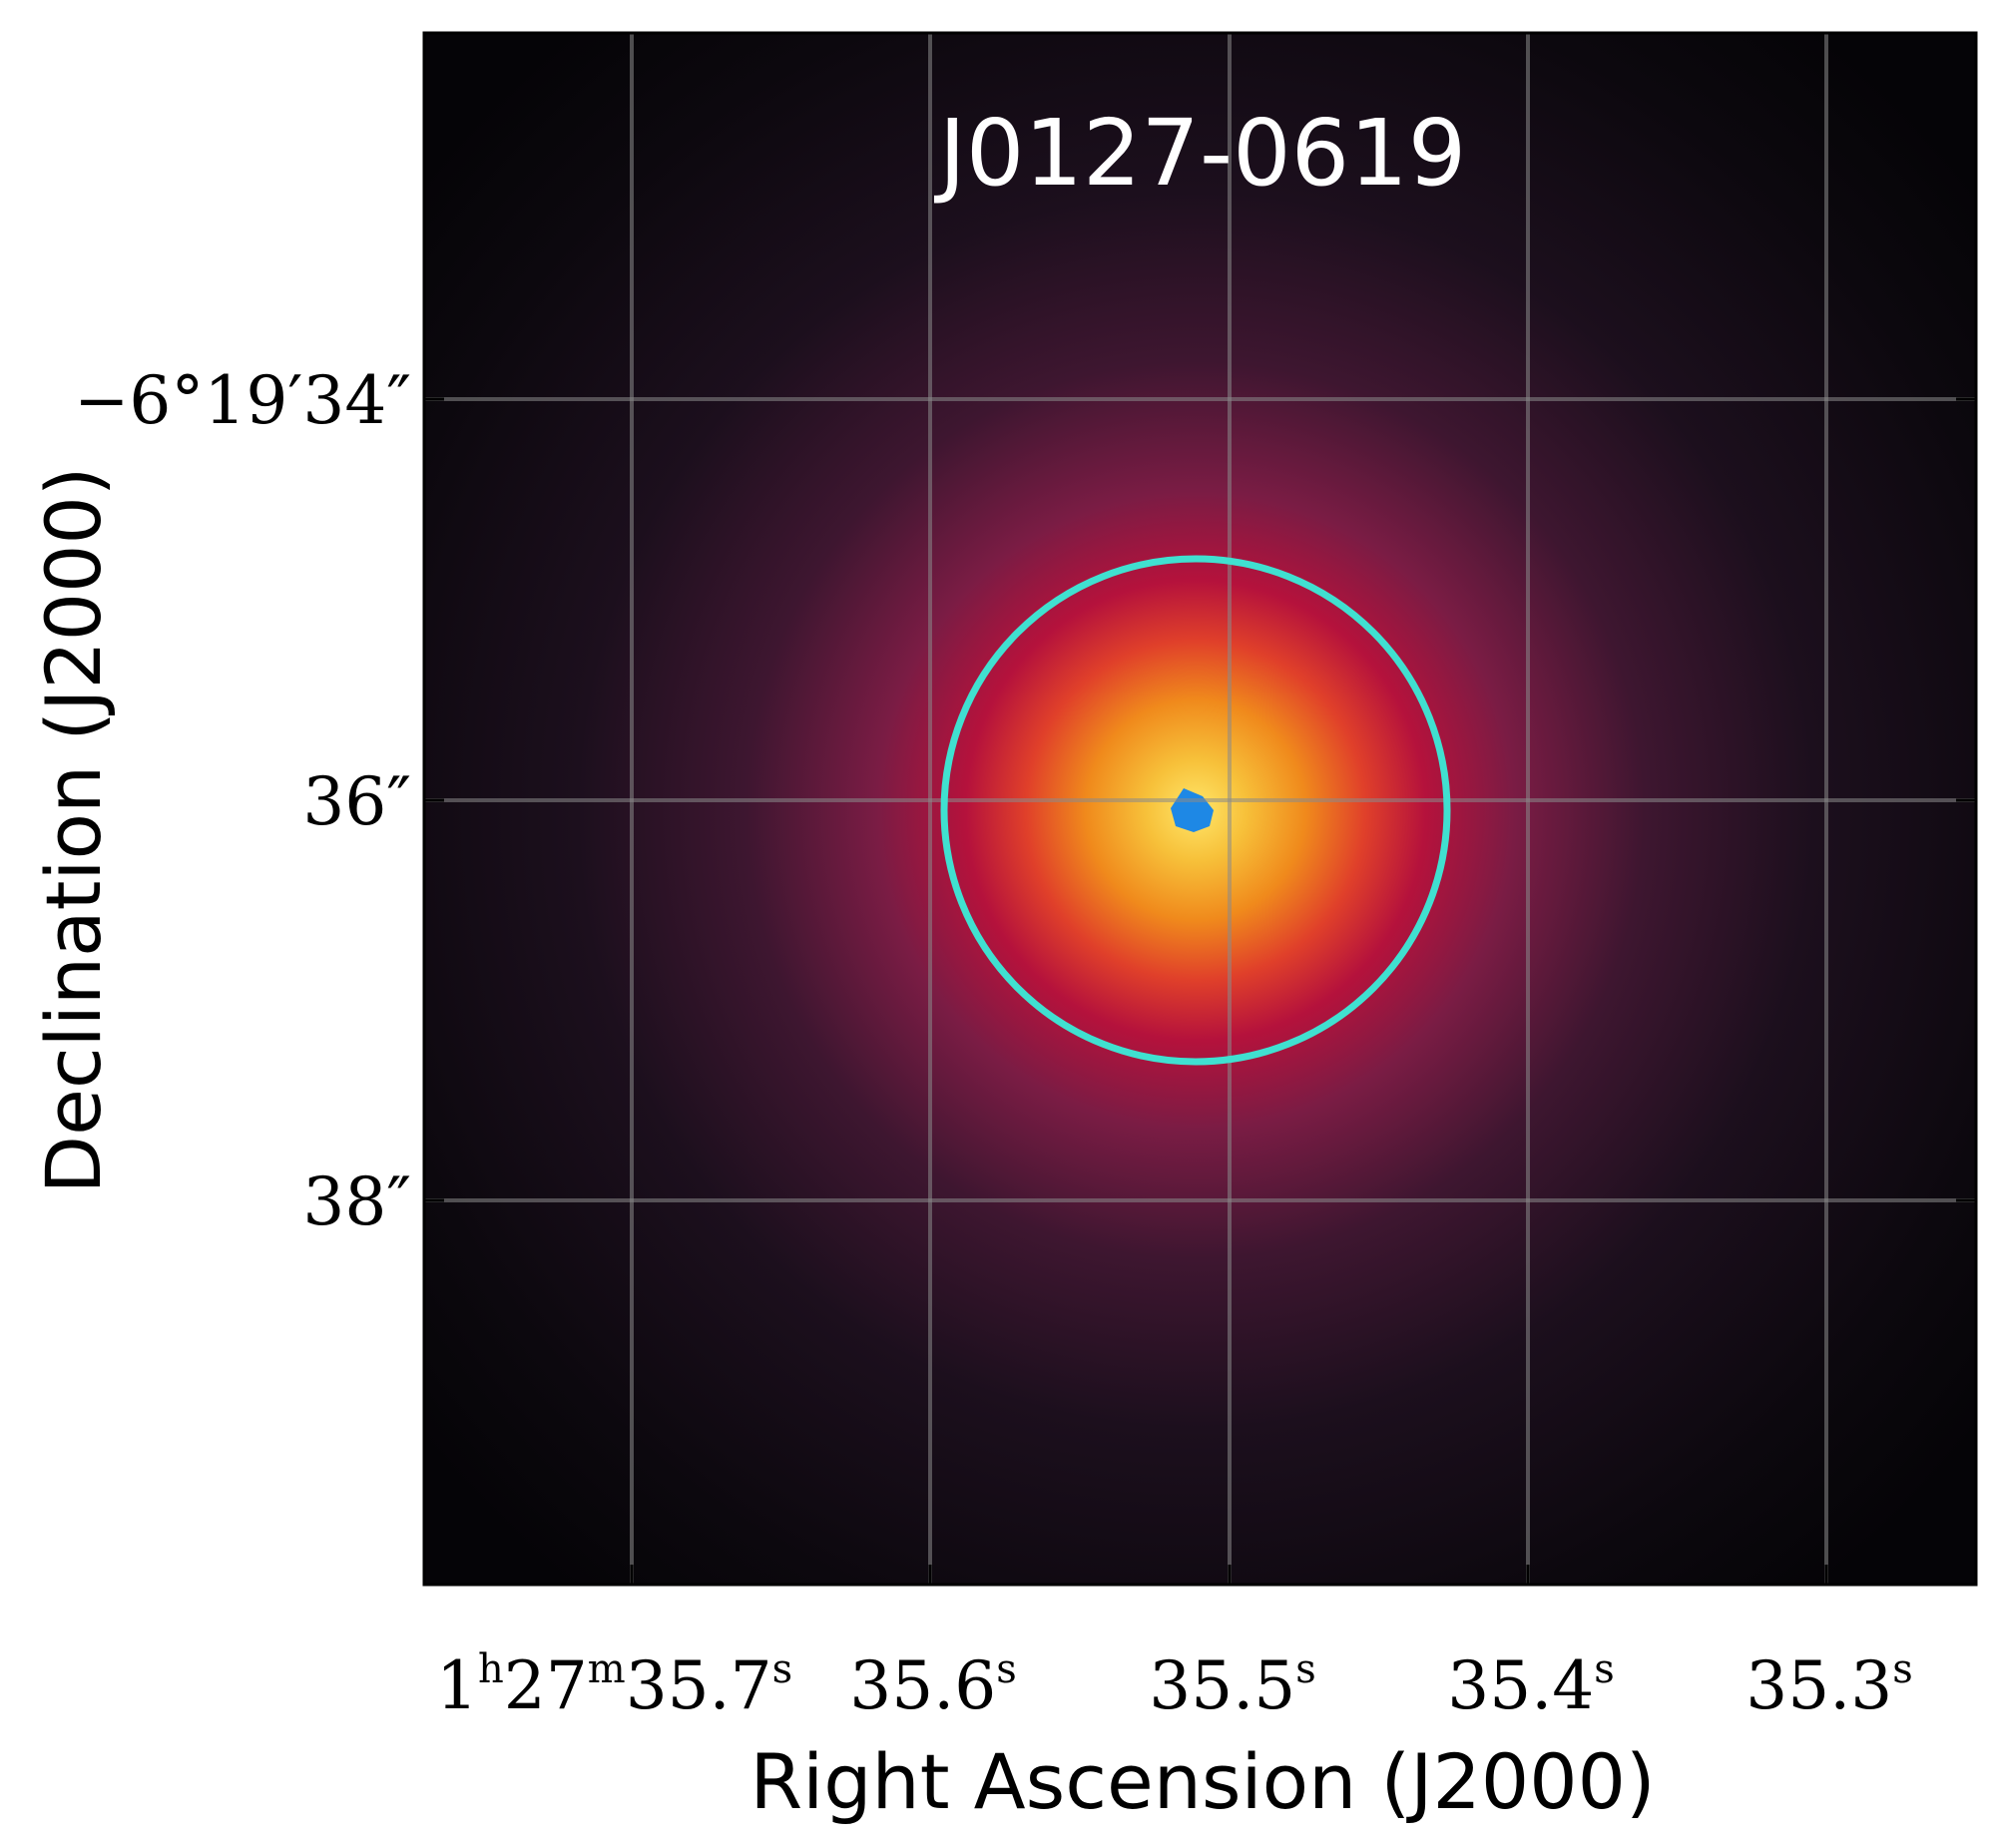 The height and width of the screenshot is (1848, 1996). I want to click on x-axis-title: Right Ascension (J2000), so click(1202, 1781).